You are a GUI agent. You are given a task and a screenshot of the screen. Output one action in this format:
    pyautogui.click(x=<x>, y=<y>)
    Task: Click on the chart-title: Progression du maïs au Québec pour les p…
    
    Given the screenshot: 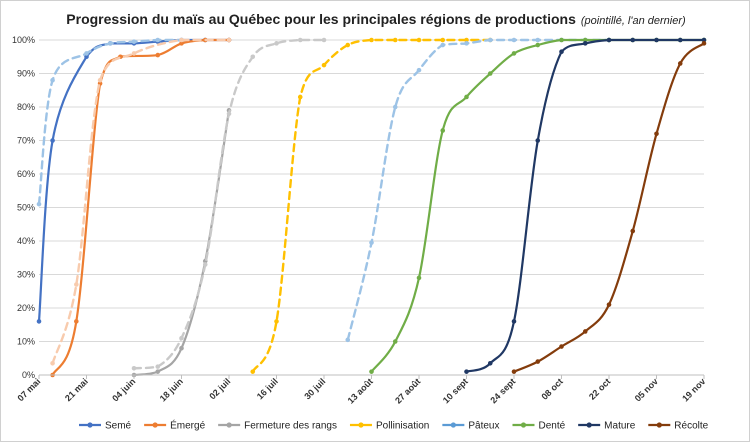 What is the action you would take?
    pyautogui.click(x=321, y=19)
    